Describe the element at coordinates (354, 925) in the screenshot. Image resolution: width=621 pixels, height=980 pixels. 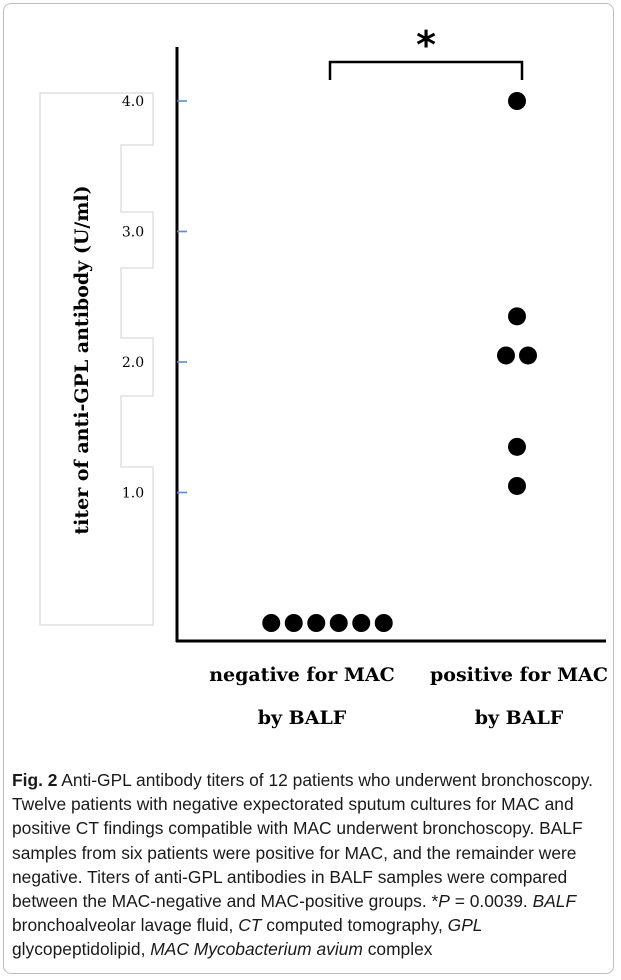
I see `caption-segment: computed tomography,` at that location.